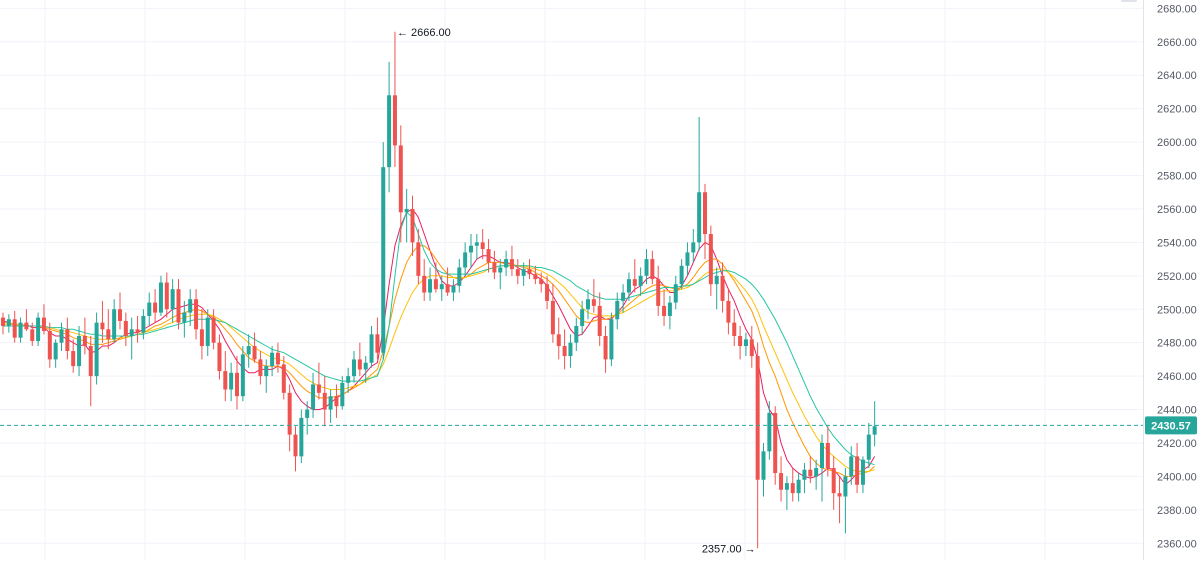  Describe the element at coordinates (1171, 425) in the screenshot. I see `current-price-badge: 2430.57` at that location.